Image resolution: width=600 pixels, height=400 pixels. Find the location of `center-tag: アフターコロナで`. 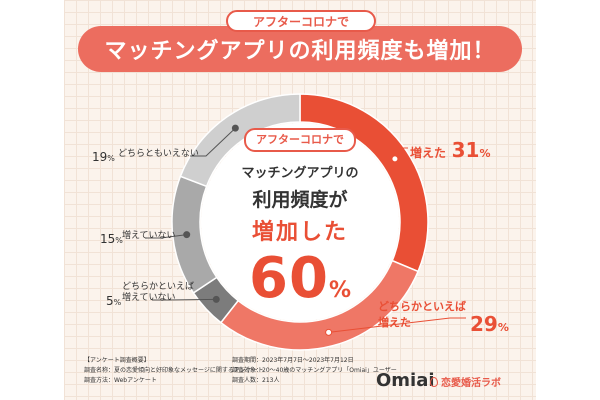

center-tag: アフターコロナで is located at coordinates (300, 140).